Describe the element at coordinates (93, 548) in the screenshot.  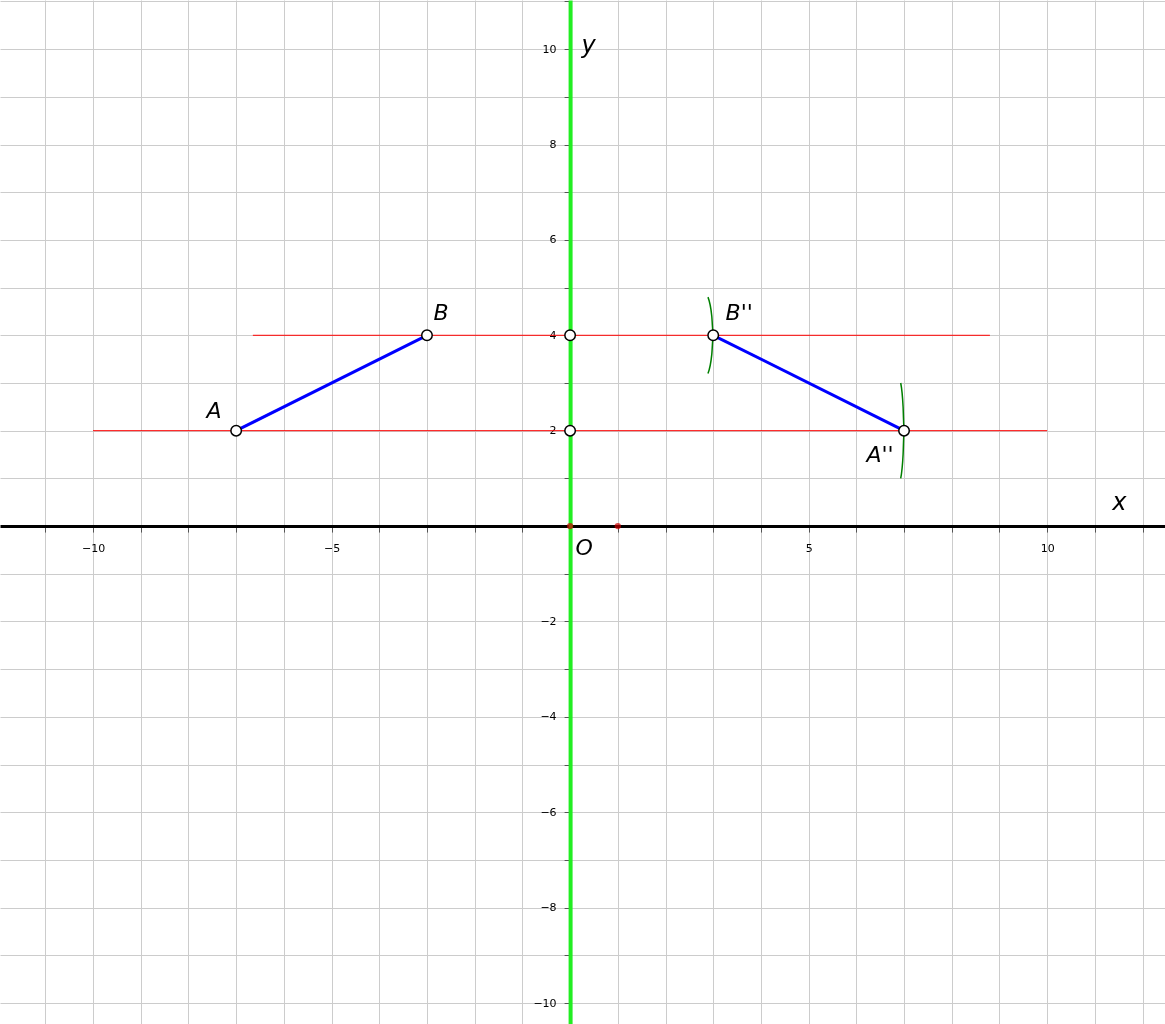
I see `x-tick-label: −10` at that location.